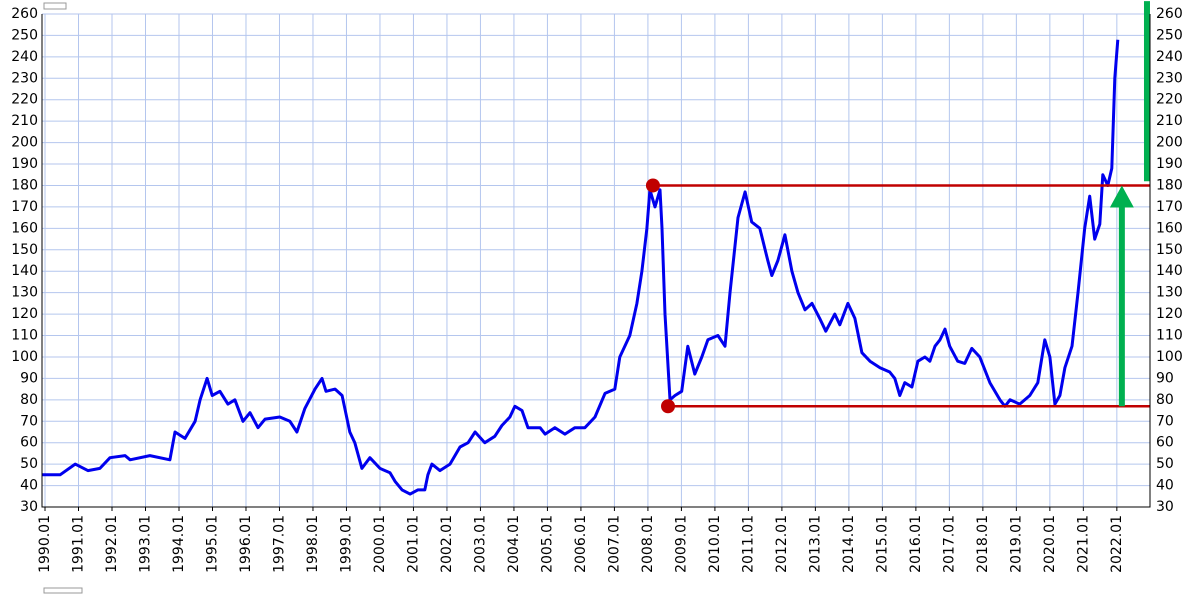 The image size is (1182, 596). Describe the element at coordinates (1169, 121) in the screenshot. I see `y2-tick-label: 210` at that location.